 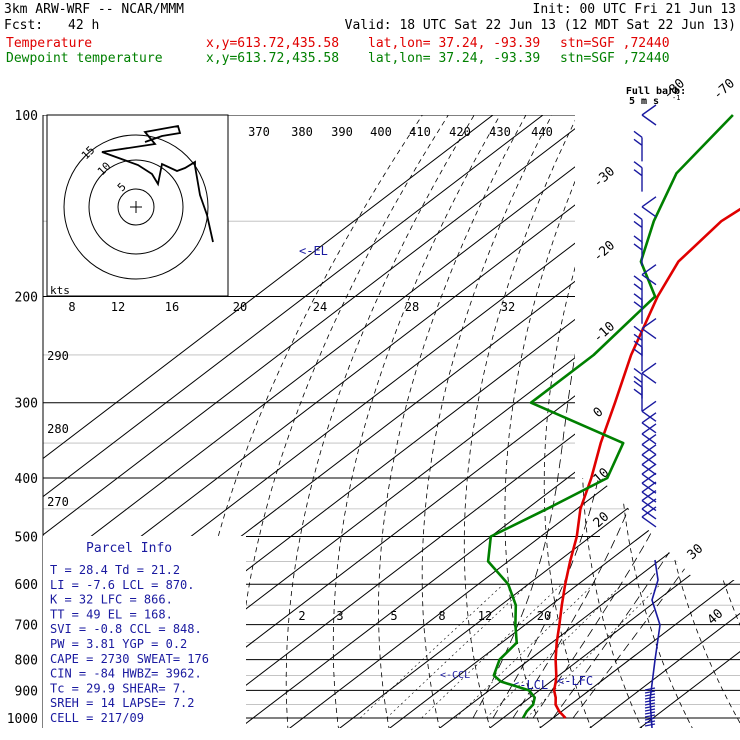 What do you see at coordinates (26, 691) in the screenshot?
I see `pressure-label-900: 900` at bounding box center [26, 691].